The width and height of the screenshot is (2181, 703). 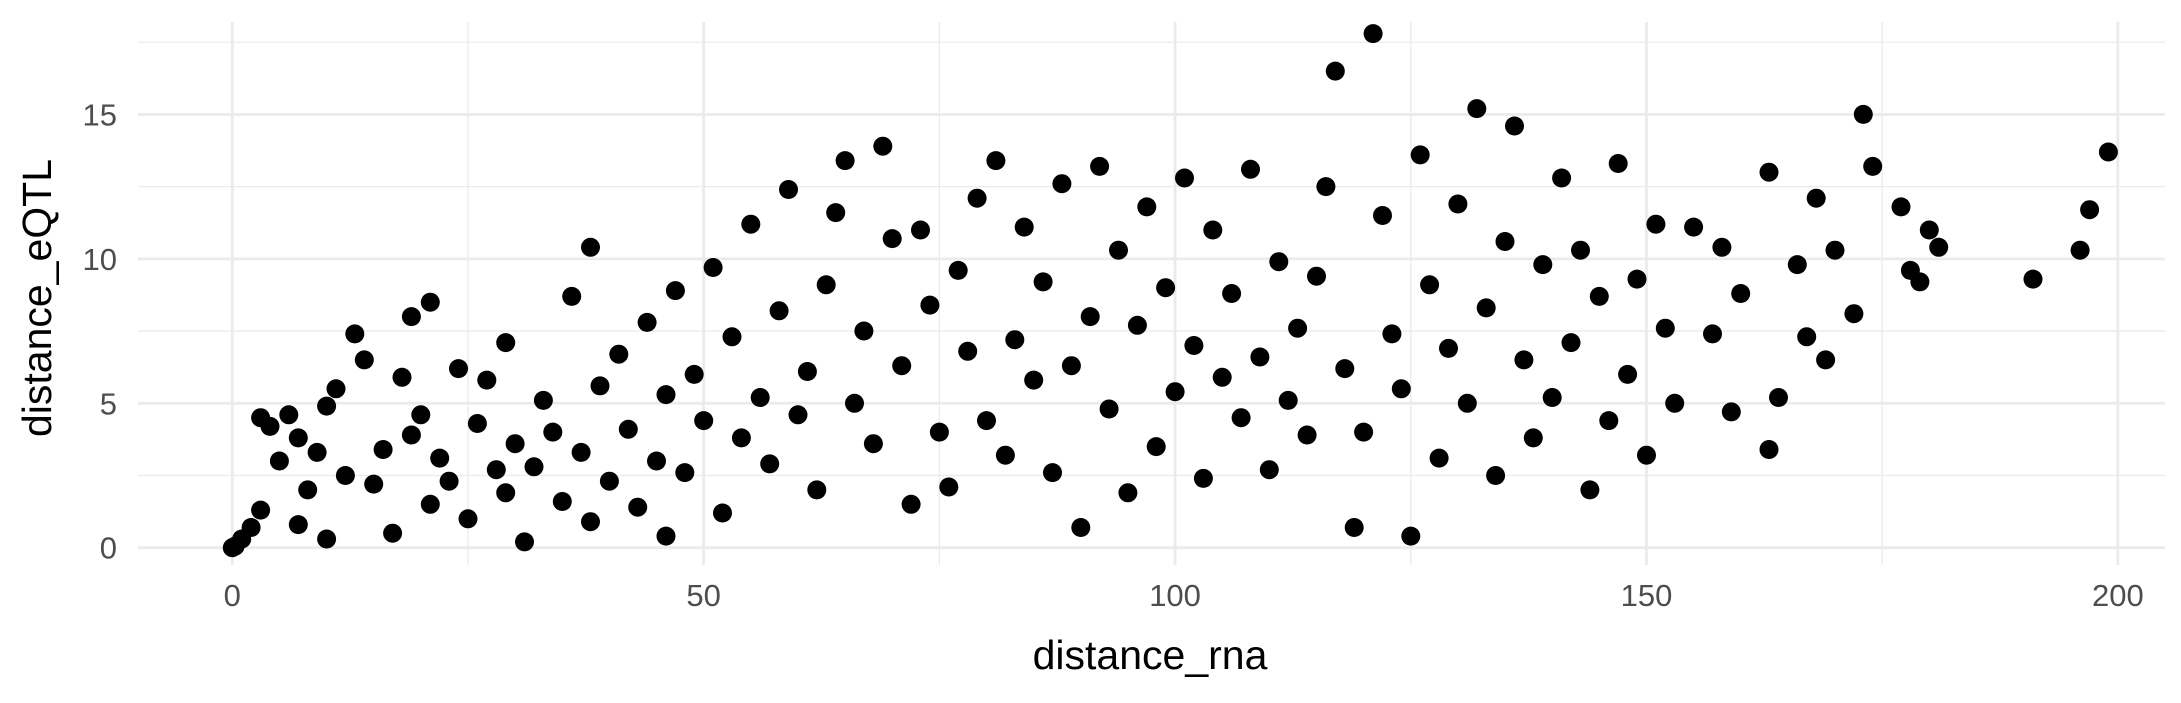 I want to click on y-tick-label: 0, so click(x=108, y=548).